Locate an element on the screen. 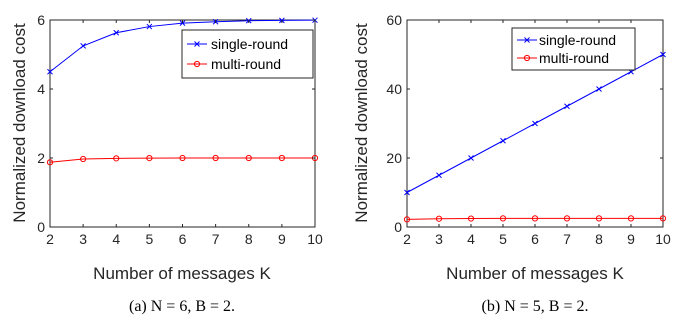 The height and width of the screenshot is (324, 694). y-tick-label: 2 is located at coordinates (41, 158).